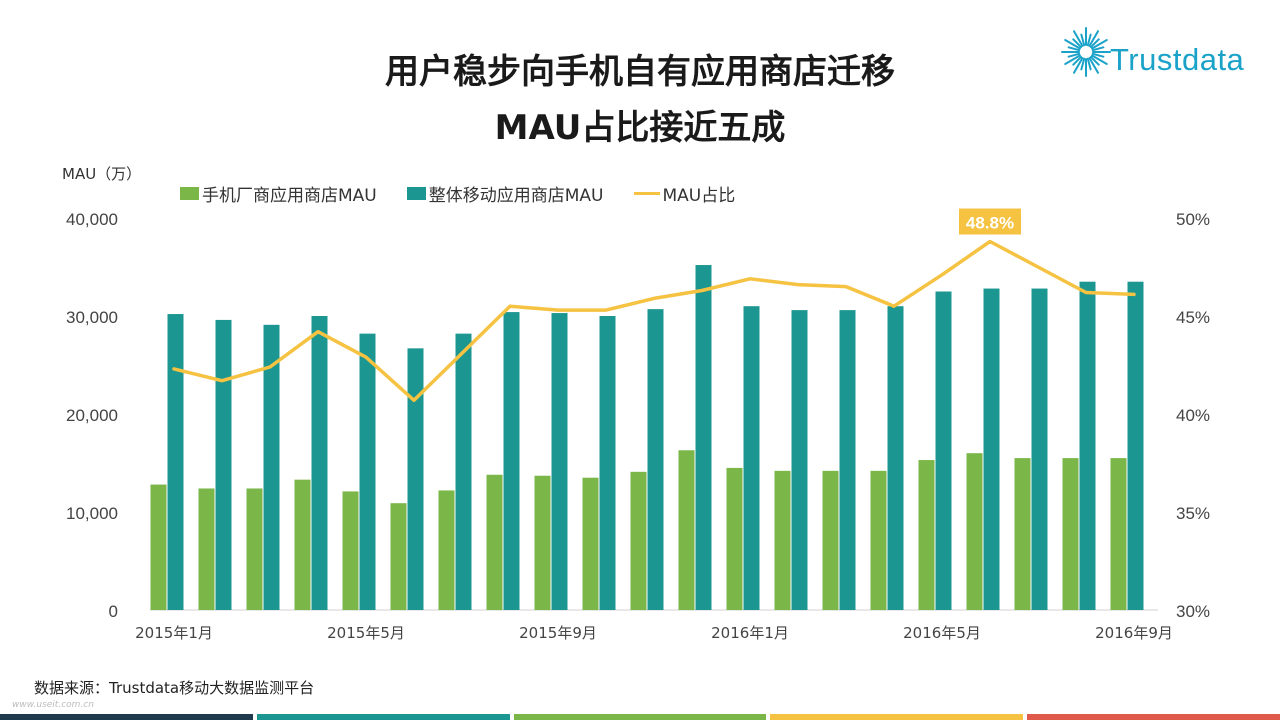 The height and width of the screenshot is (720, 1280). Describe the element at coordinates (102, 174) in the screenshot. I see `y-axis-label: MAU（万）` at that location.